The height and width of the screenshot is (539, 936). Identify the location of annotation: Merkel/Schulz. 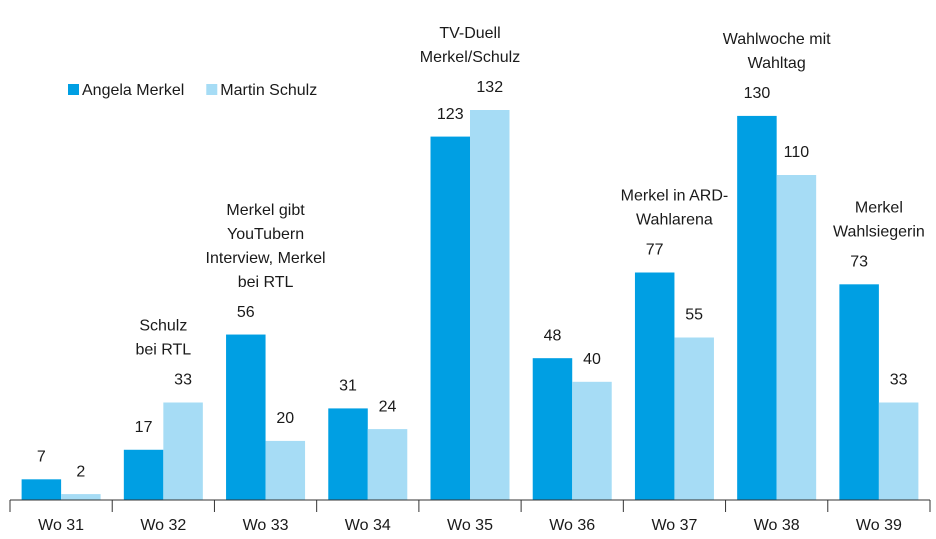
(470, 57).